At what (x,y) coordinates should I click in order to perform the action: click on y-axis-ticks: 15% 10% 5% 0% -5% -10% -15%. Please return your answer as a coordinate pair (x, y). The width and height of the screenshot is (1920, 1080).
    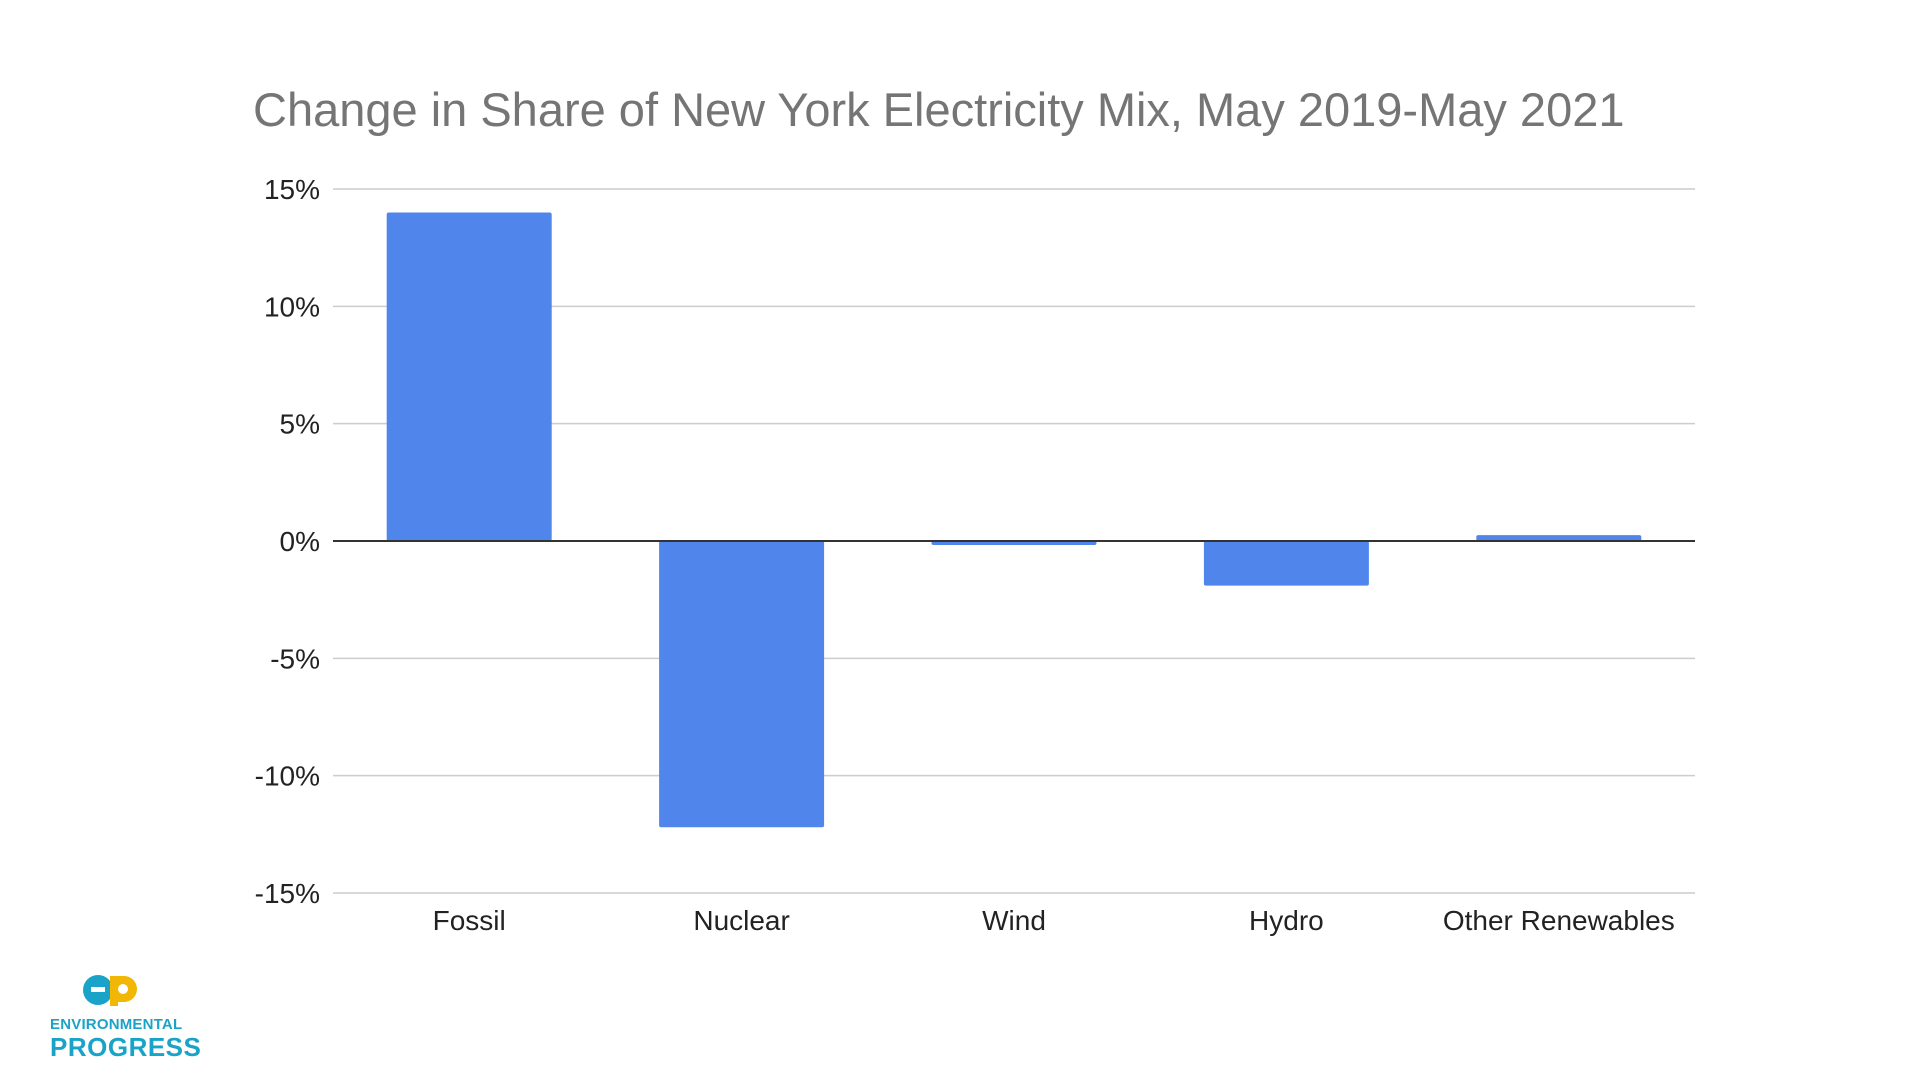
    Looking at the image, I should click on (287, 541).